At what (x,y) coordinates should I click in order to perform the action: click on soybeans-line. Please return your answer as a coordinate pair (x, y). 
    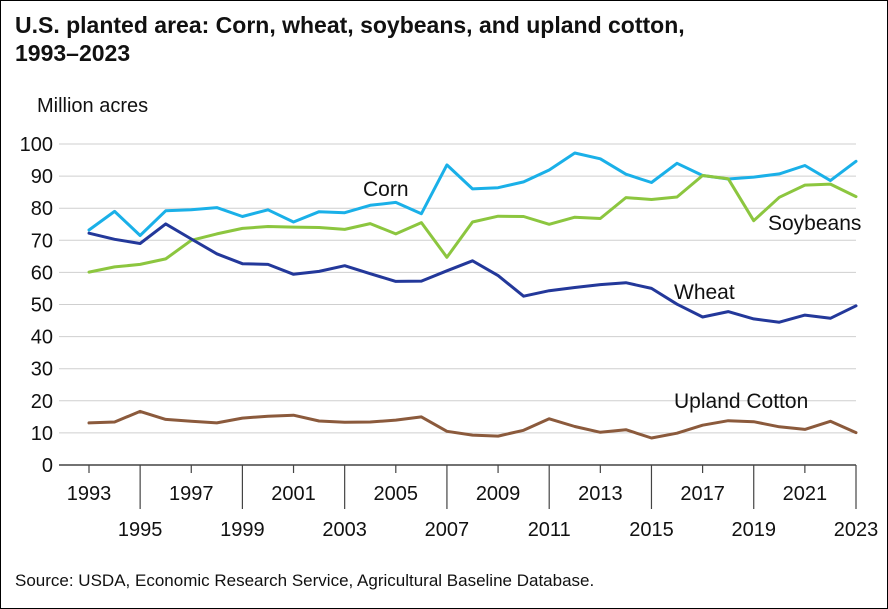
    Looking at the image, I should click on (472, 224).